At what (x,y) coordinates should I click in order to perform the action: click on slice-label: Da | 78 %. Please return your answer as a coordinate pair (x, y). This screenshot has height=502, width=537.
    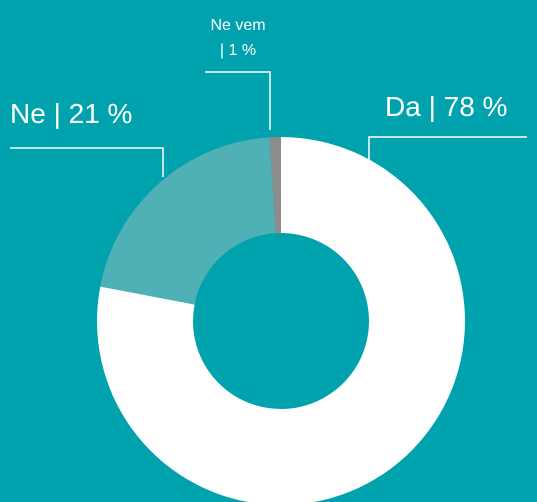
    Looking at the image, I should click on (446, 106).